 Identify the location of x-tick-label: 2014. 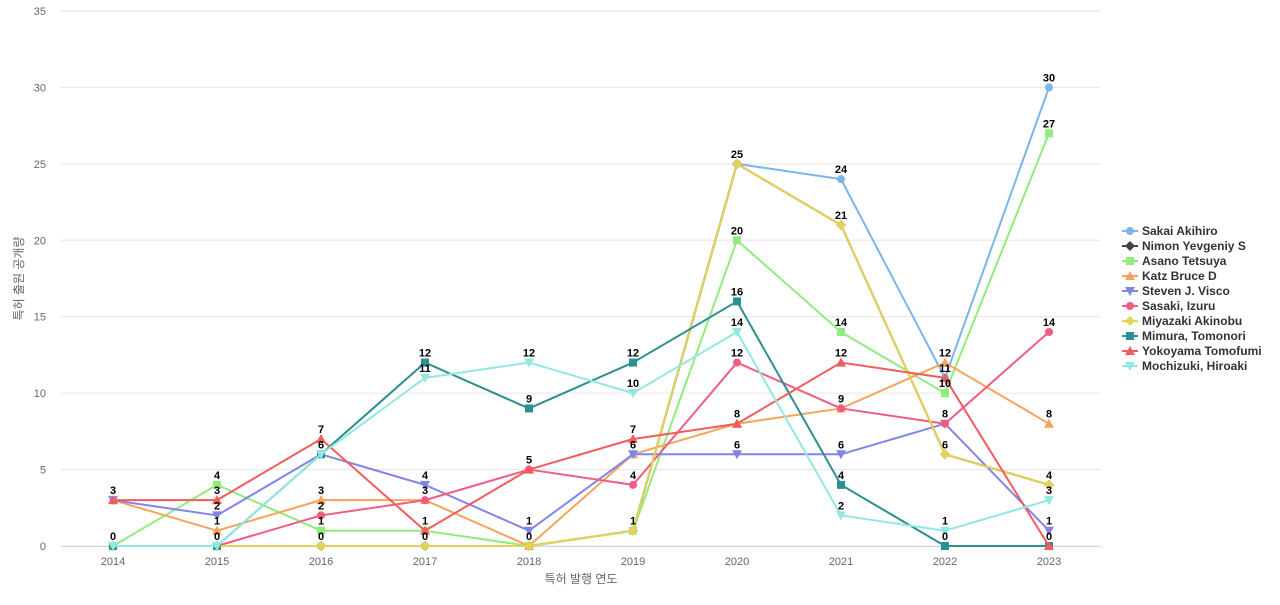
(113, 562).